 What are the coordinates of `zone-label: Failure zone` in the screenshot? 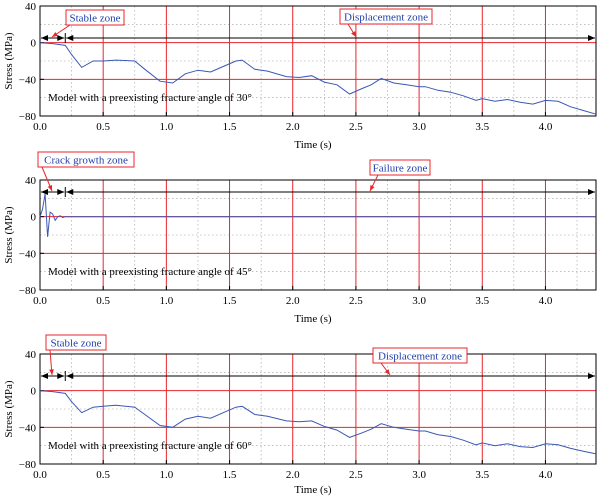 It's located at (400, 169).